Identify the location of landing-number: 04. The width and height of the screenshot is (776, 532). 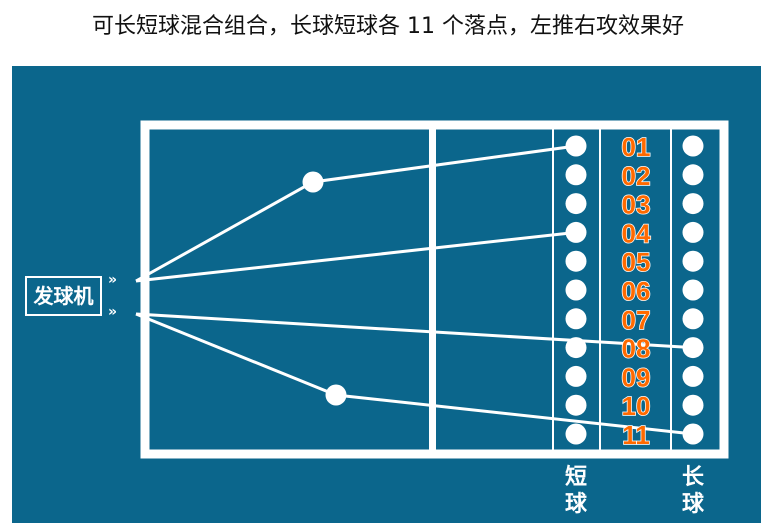
(636, 233).